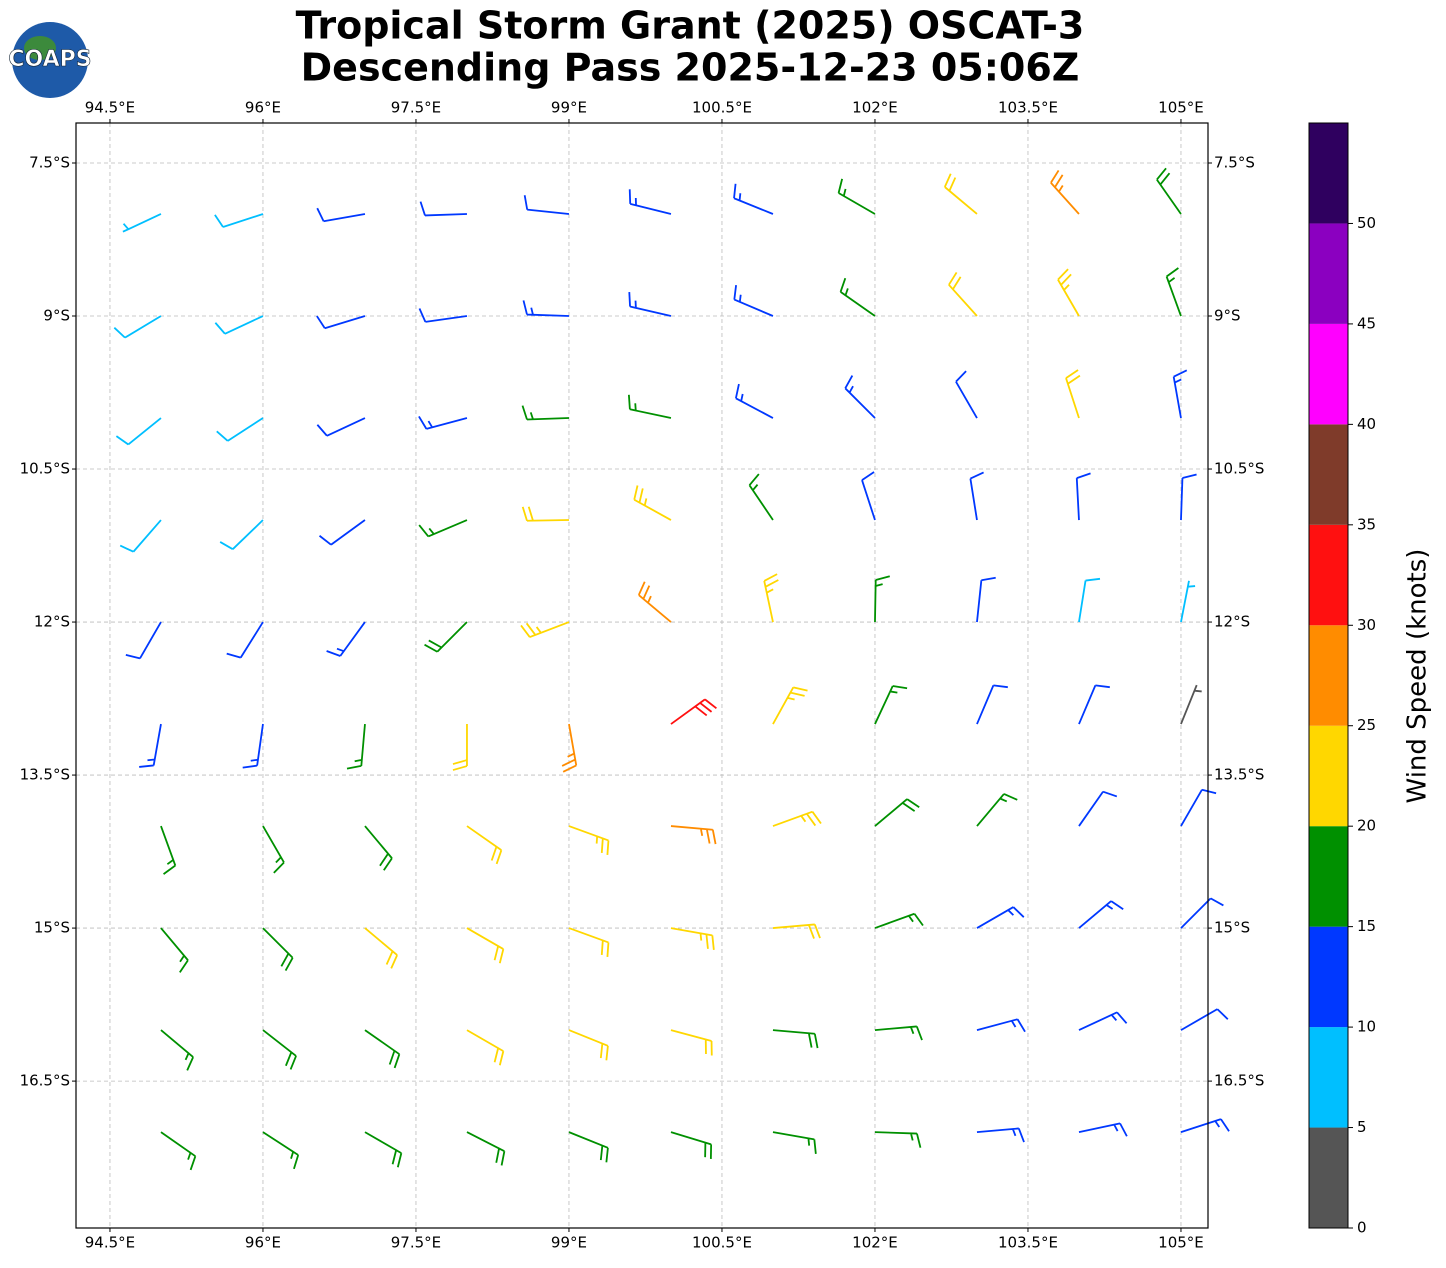 The width and height of the screenshot is (1446, 1268). Describe the element at coordinates (690, 68) in the screenshot. I see `chart-subtitle: Descending Pass 2025-12-23 05:06Z` at that location.